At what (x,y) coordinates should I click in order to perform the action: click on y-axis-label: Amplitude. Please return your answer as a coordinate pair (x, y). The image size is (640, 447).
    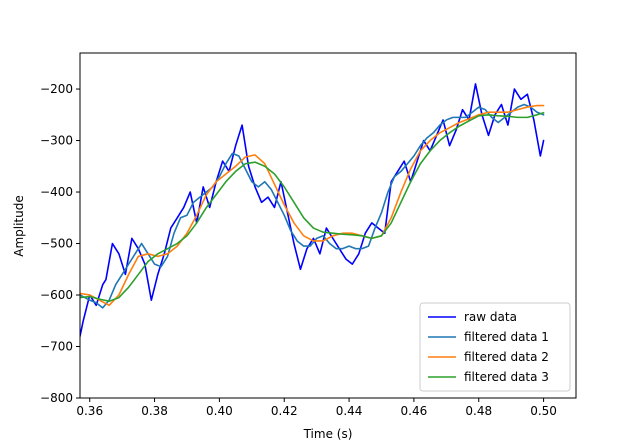
    Looking at the image, I should click on (19, 226).